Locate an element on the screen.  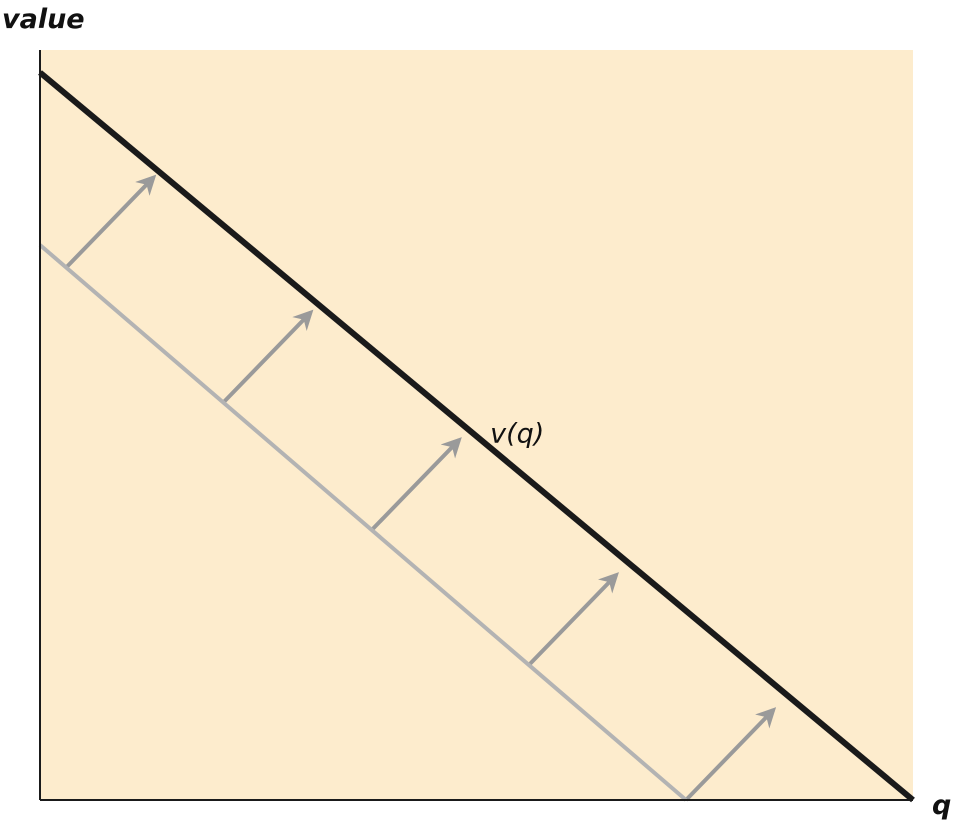
x-axis-label: q is located at coordinates (941, 805).